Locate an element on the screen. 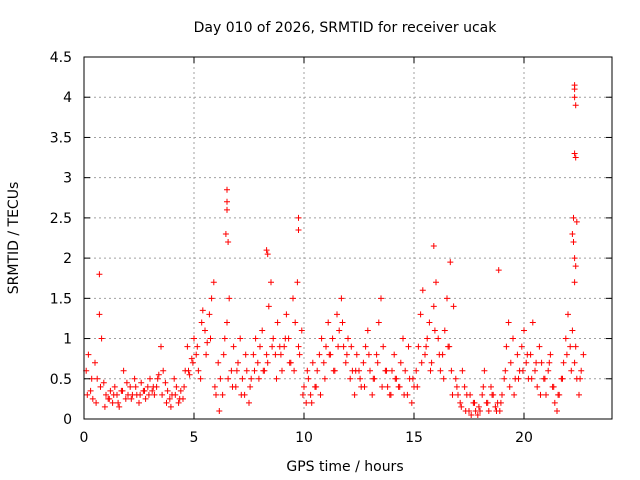 The width and height of the screenshot is (640, 480). x-axis-tick-labels: 0 5 10 15 20 is located at coordinates (306, 438).